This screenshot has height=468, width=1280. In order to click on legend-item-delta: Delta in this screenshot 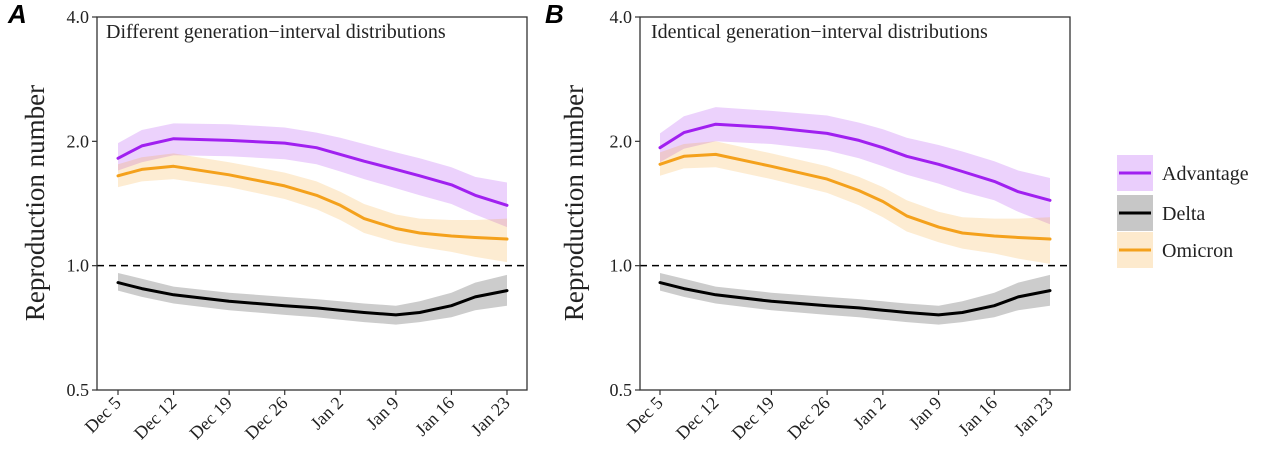, I will do `click(1161, 213)`.